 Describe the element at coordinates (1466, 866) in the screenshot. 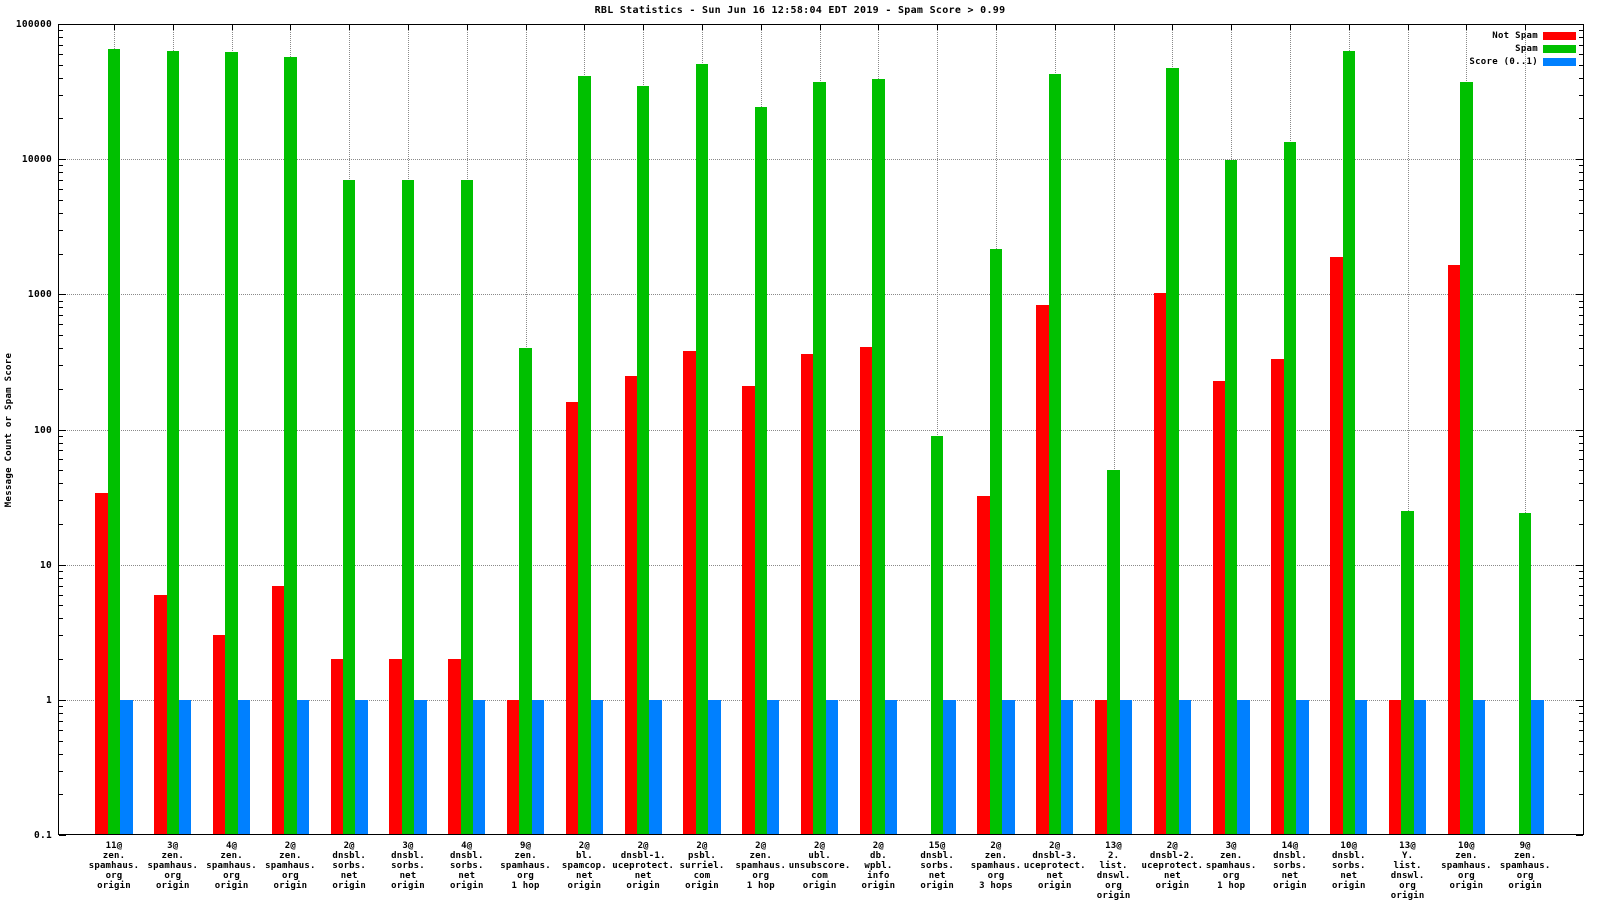

I see `x-category-label: 10@ zen. spamhaus. org origin` at that location.